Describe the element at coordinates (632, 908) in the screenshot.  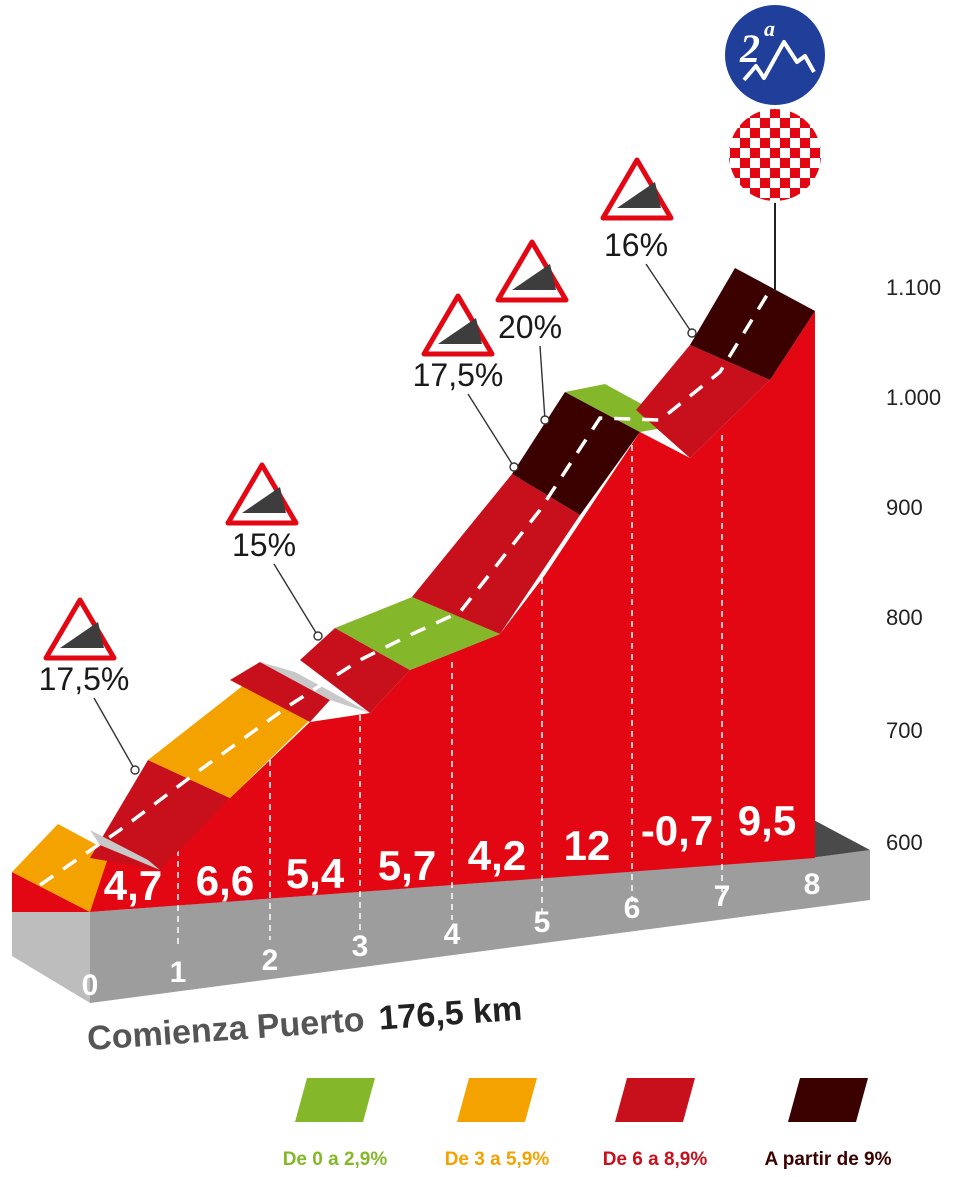
I see `km-tick-label: 6` at that location.